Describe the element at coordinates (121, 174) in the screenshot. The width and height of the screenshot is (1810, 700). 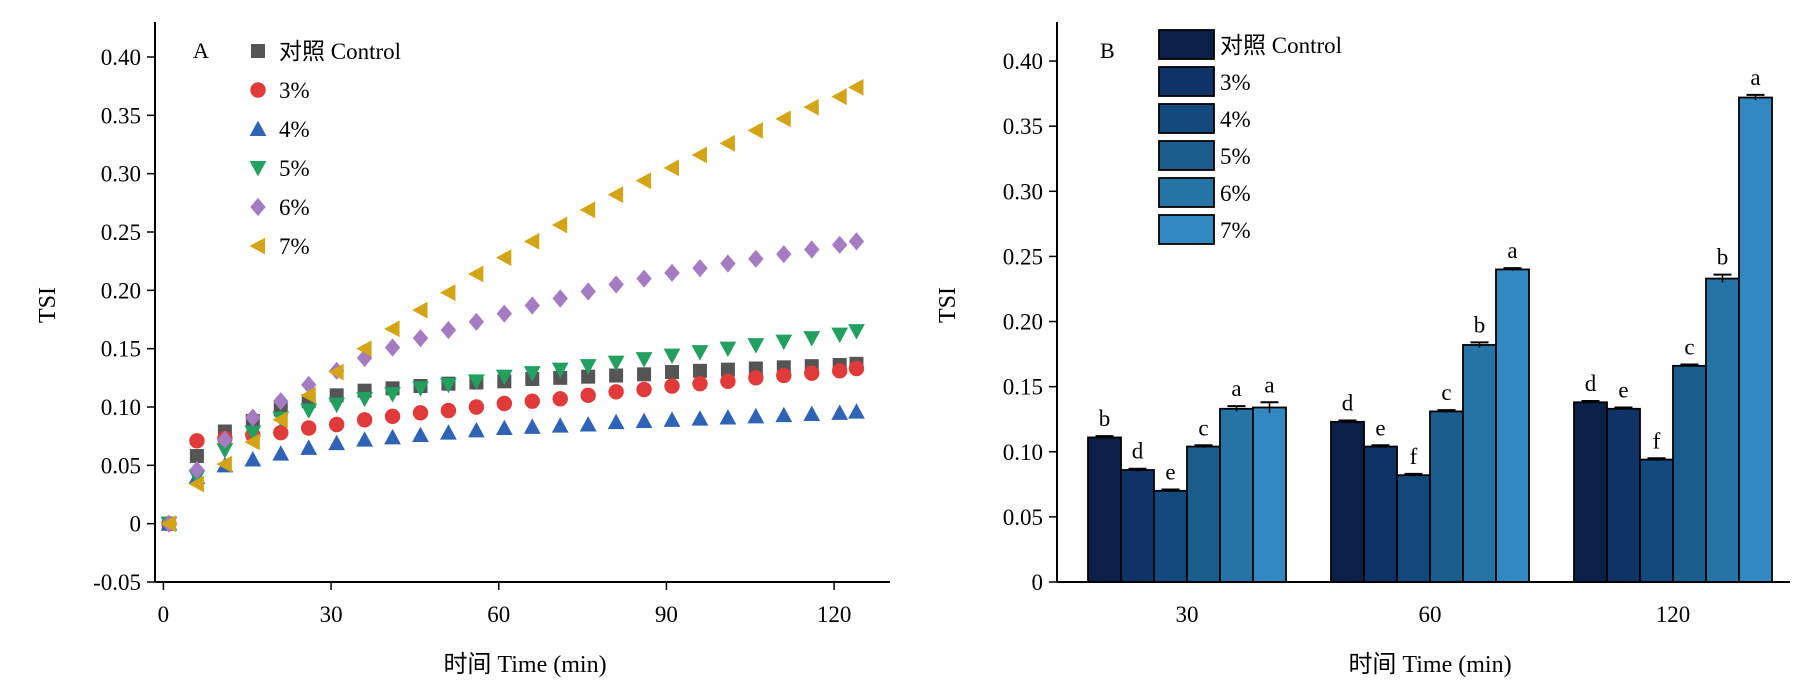
I see `y-tick-label-a: 0.30` at that location.